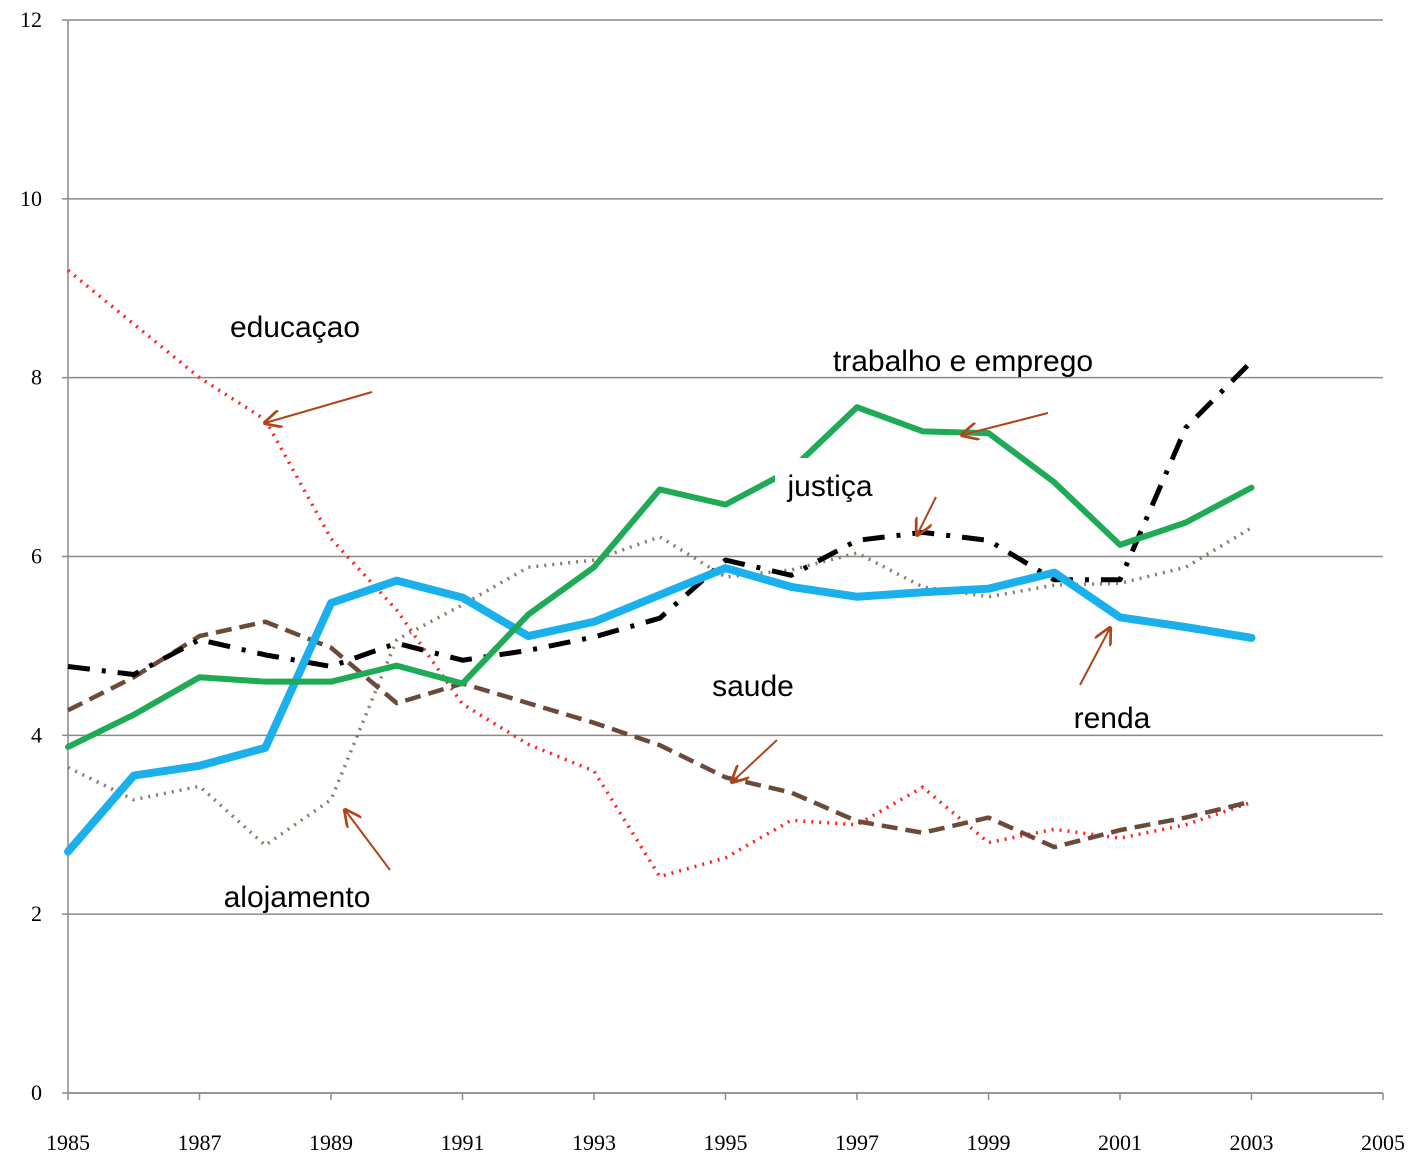 The width and height of the screenshot is (1413, 1158). I want to click on y-tick-label: 10, so click(31, 198).